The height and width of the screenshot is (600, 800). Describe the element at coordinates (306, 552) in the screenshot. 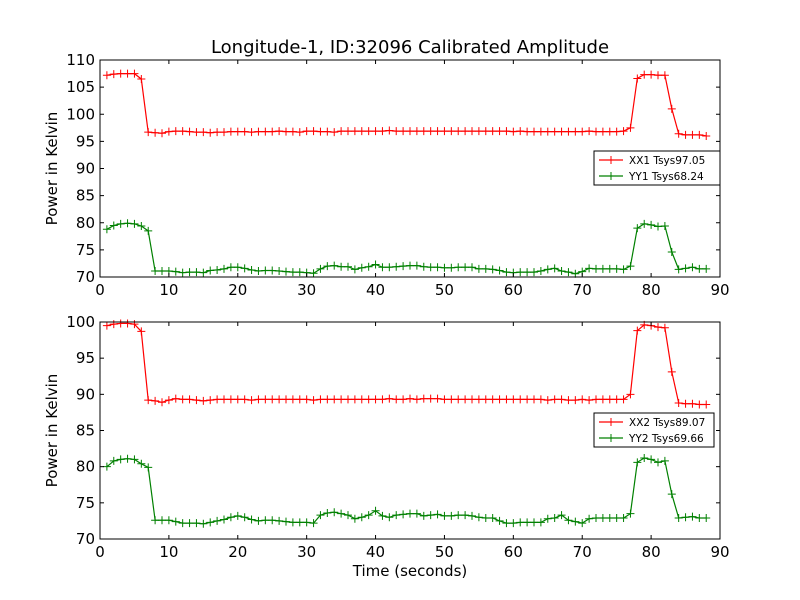

I see `x-tick-label: 30` at that location.